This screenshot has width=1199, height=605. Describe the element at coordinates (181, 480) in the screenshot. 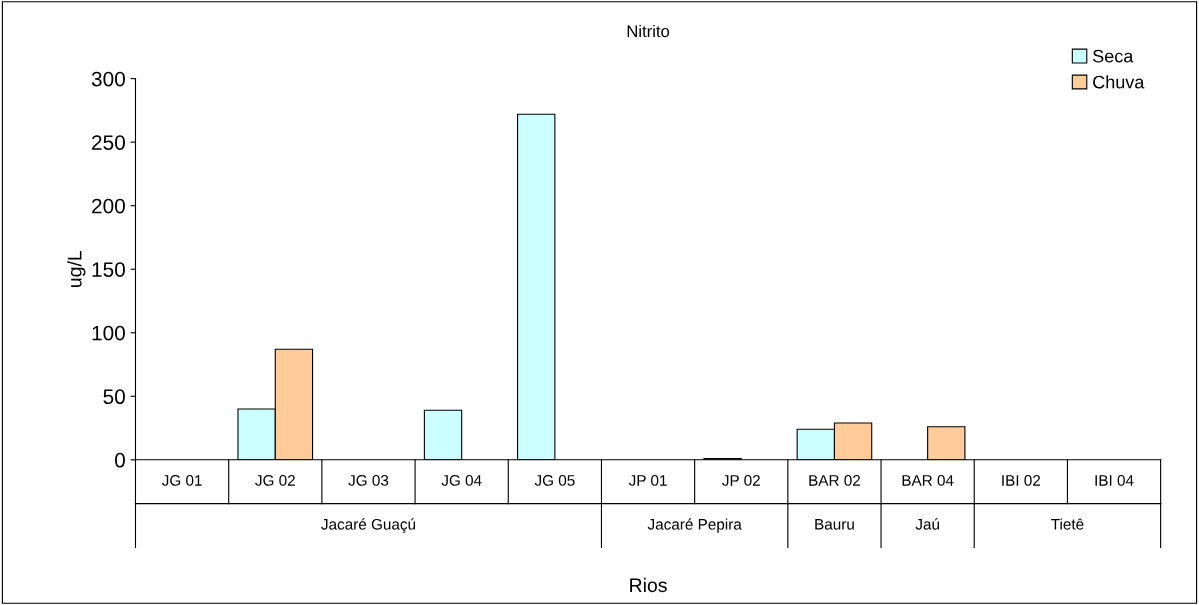

I see `x-tick-label: JG 01` at that location.